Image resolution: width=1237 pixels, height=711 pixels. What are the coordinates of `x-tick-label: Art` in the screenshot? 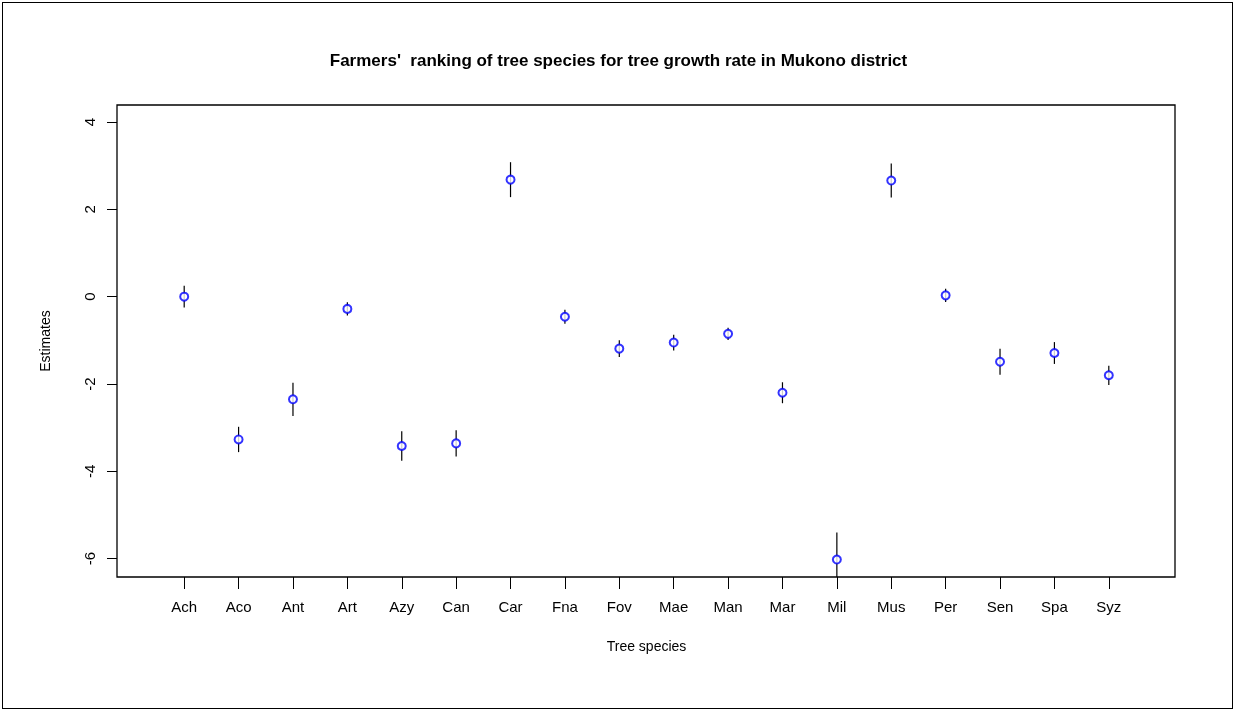 It's located at (347, 606).